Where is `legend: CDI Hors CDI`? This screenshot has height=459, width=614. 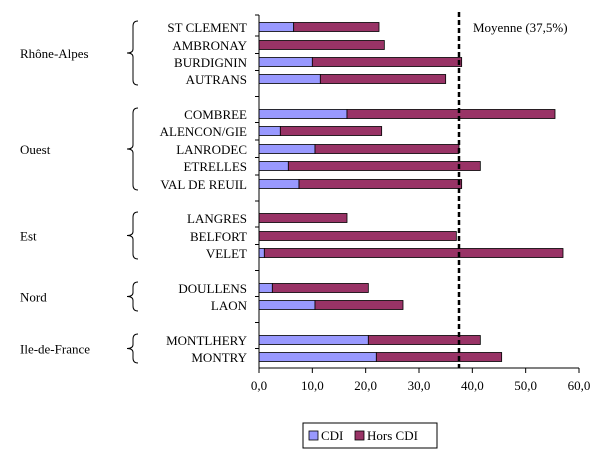 legend: CDI Hors CDI is located at coordinates (370, 435).